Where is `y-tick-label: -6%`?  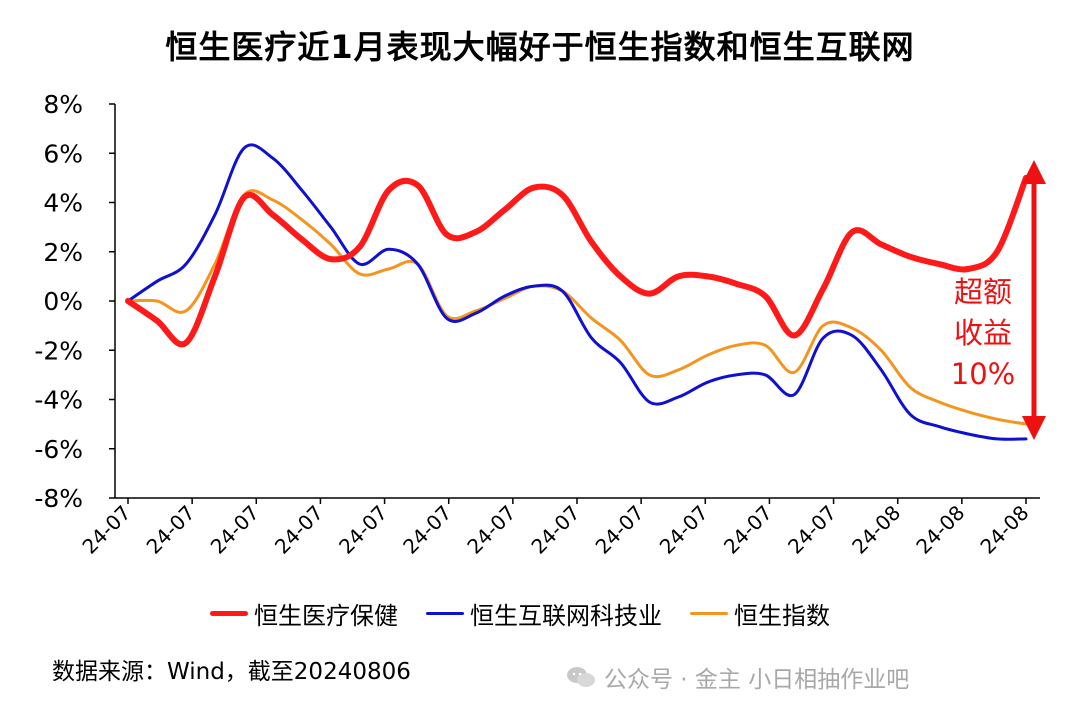
y-tick-label: -6% is located at coordinates (58, 449).